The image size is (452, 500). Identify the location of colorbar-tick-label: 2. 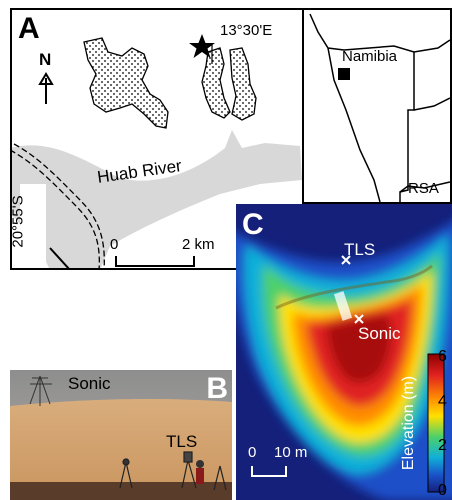
(442, 446).